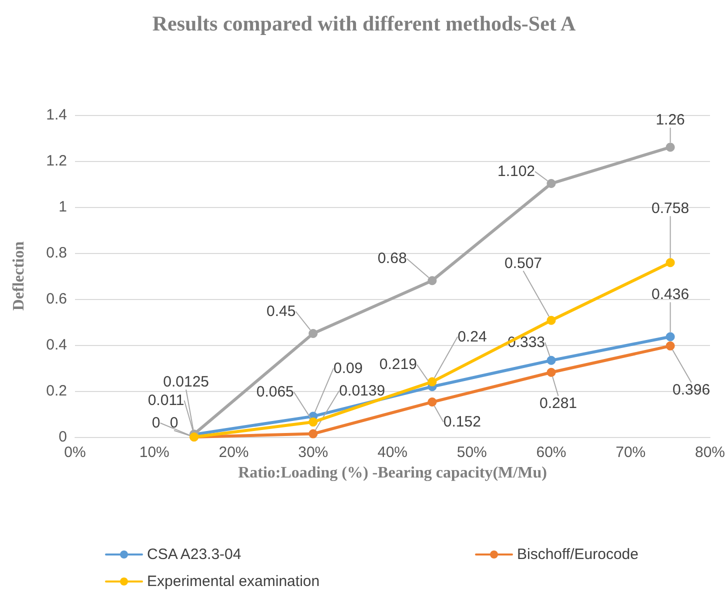 This screenshot has height=601, width=728. What do you see at coordinates (62, 207) in the screenshot?
I see `y-tick-label: 1` at bounding box center [62, 207].